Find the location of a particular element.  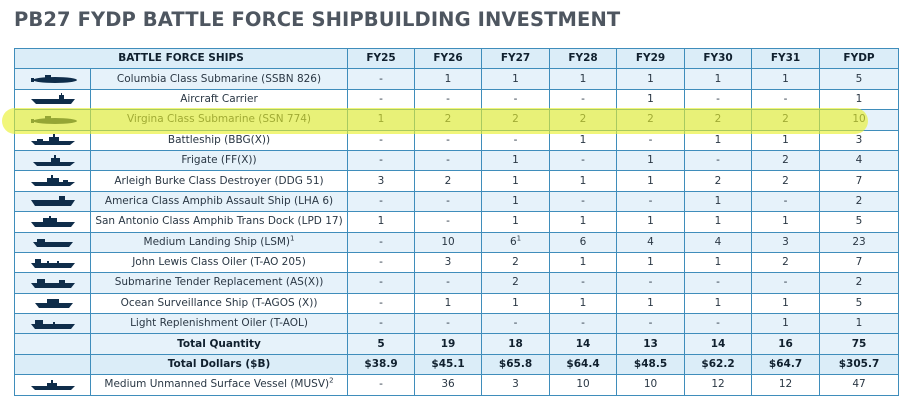

row-label: Arleigh Burke Class Destroyer (DDG 51) is located at coordinates (219, 181).